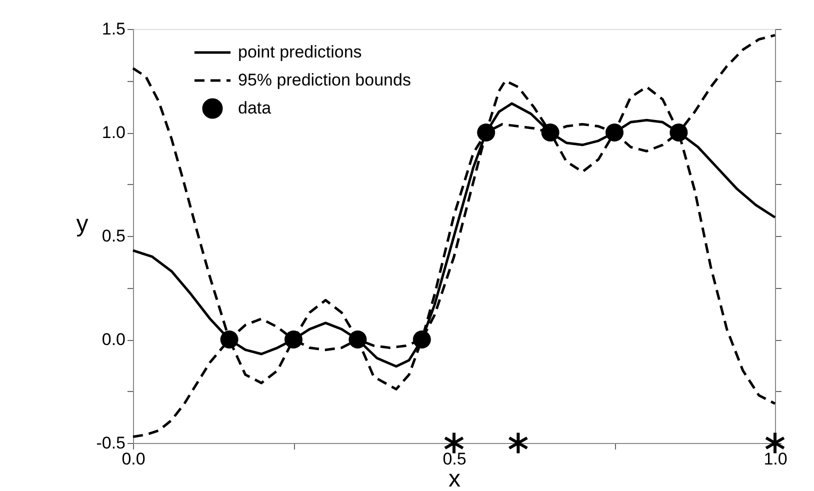 Image resolution: width=814 pixels, height=491 pixels. What do you see at coordinates (255, 108) in the screenshot?
I see `legend-label: data` at bounding box center [255, 108].